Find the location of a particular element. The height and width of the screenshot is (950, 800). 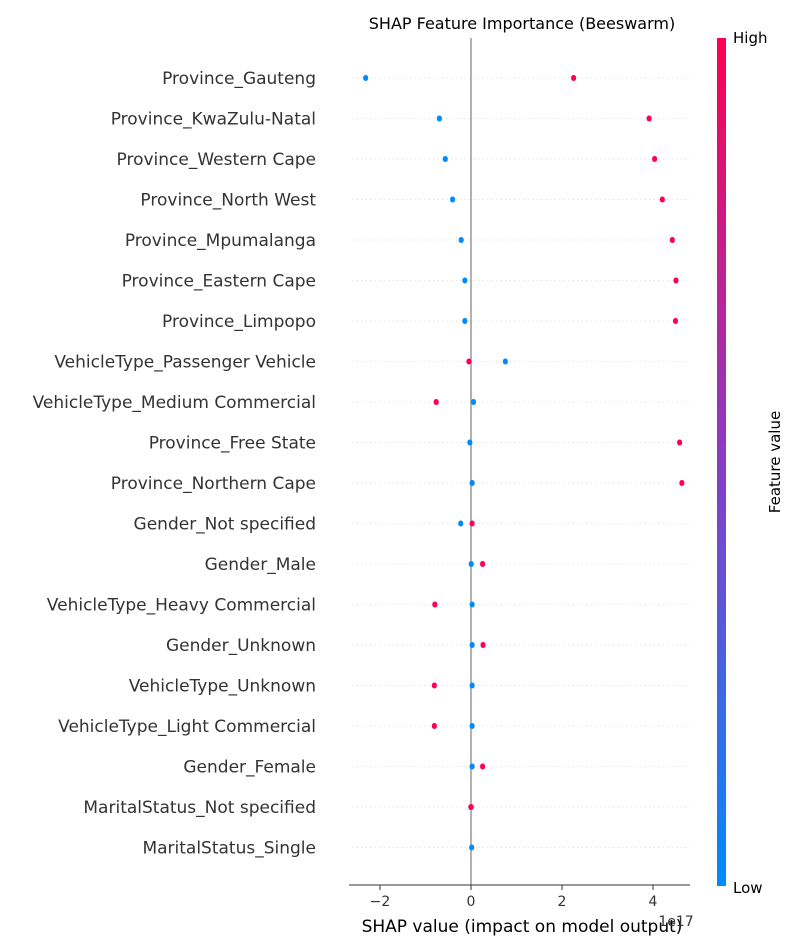

feature-label: Province_Northern Cape is located at coordinates (213, 484).